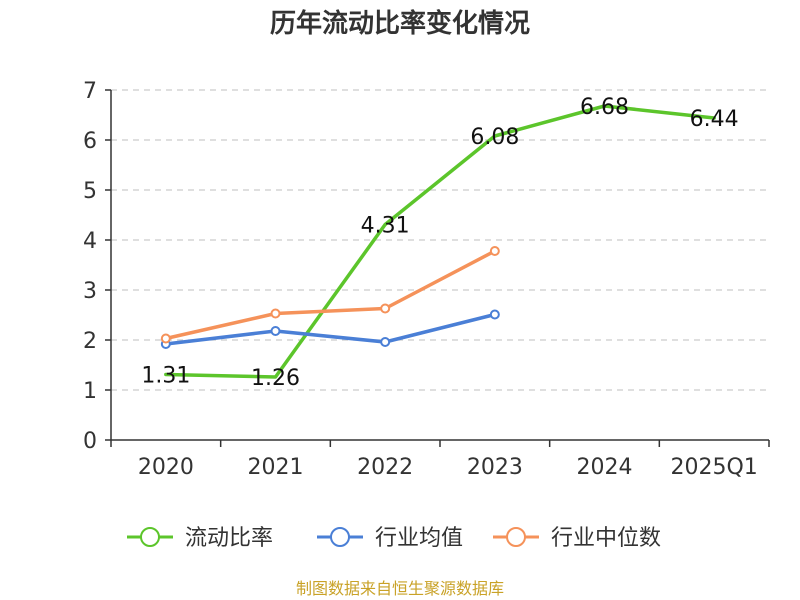 This screenshot has height=600, width=800. I want to click on data-label: 6.08, so click(494, 137).